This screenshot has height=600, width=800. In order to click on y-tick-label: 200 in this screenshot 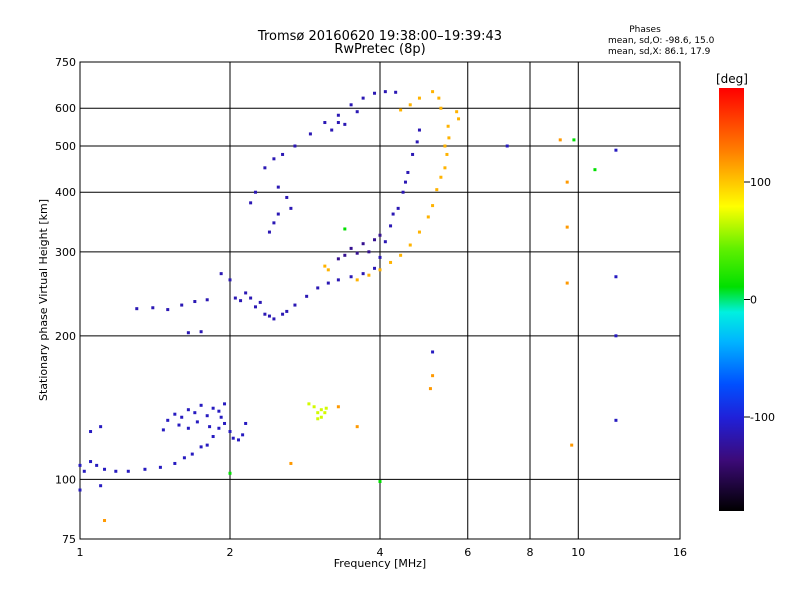, I will do `click(65, 336)`.